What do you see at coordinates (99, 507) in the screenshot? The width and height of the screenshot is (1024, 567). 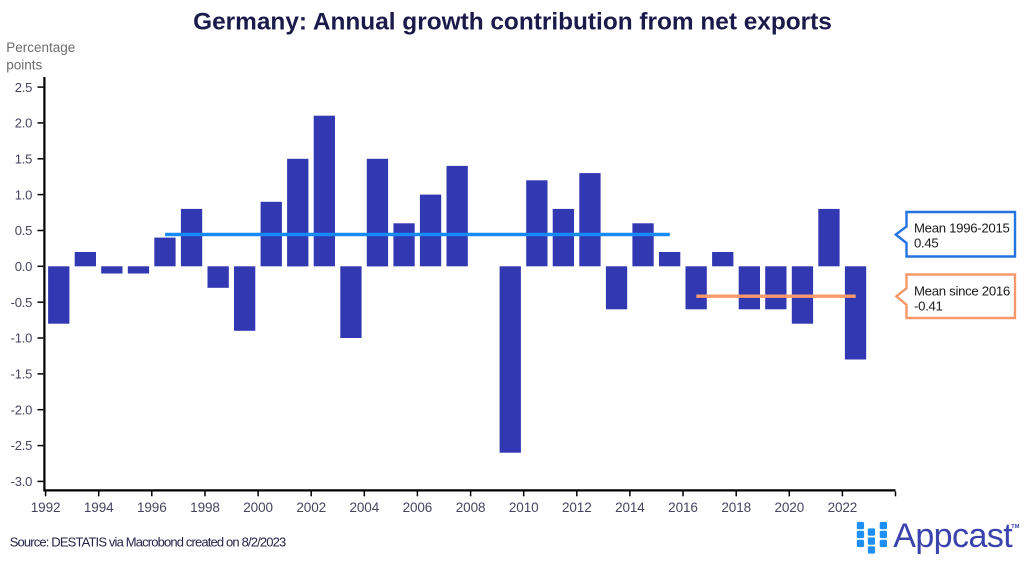 I see `svg-text: 1994` at bounding box center [99, 507].